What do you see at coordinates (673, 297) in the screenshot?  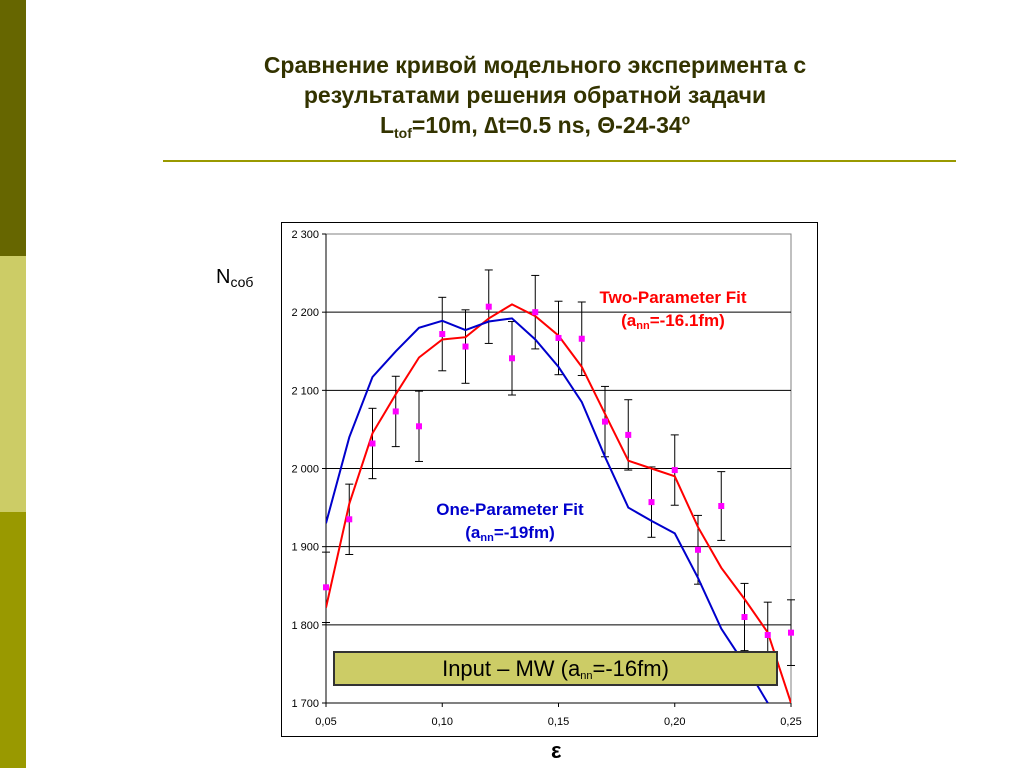 I see `two-parameter-title: Two-Parameter Fit` at bounding box center [673, 297].